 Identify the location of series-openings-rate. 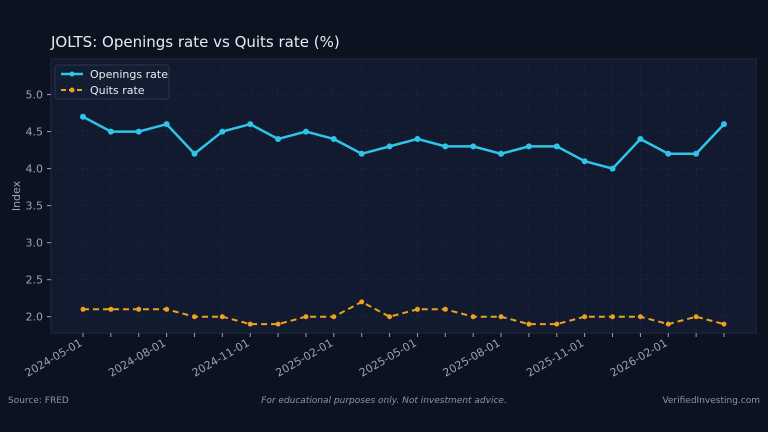
(403, 142).